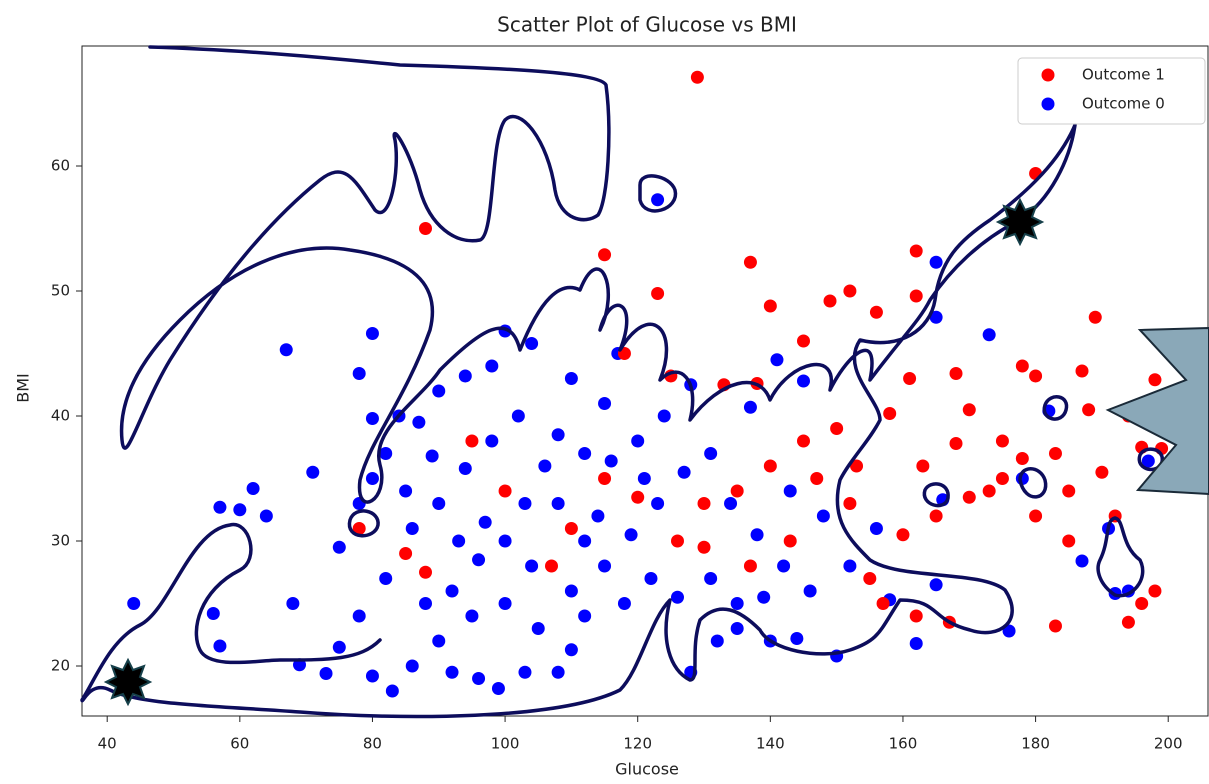 Image resolution: width=1209 pixels, height=784 pixels. I want to click on x-tick-label: 160, so click(903, 744).